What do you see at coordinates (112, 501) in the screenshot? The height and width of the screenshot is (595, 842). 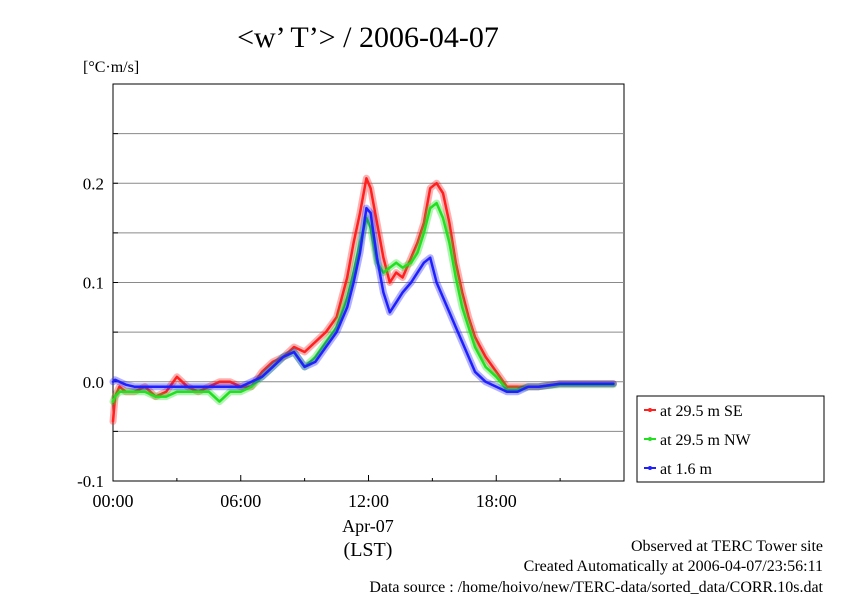 I see `x-tick-label: 00:00` at bounding box center [112, 501].